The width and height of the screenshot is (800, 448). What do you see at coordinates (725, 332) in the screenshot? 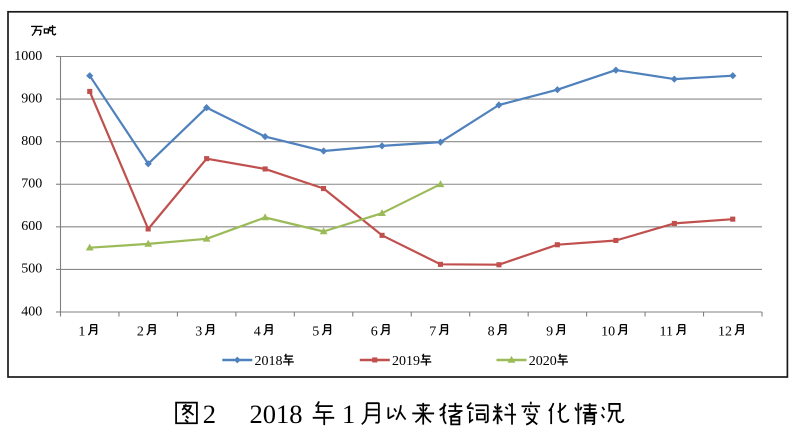
I see `svg-text: 12` at bounding box center [725, 332].